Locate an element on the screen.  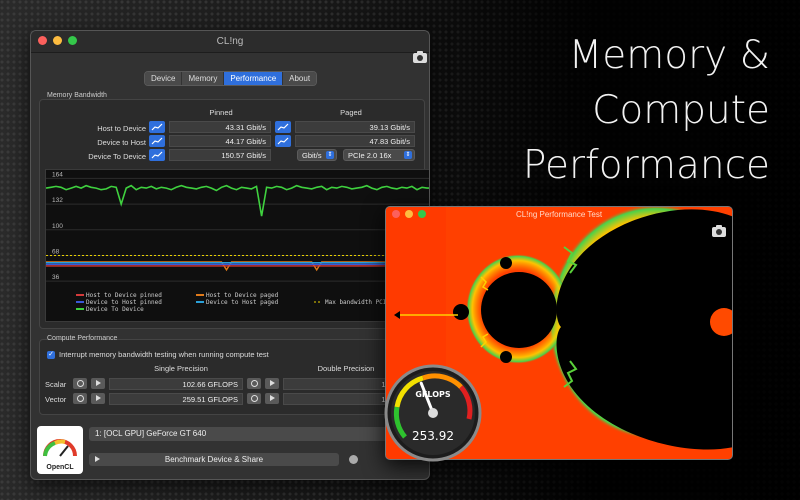
vector-single-value: 259.51 GFLOPS is located at coordinates (176, 399).